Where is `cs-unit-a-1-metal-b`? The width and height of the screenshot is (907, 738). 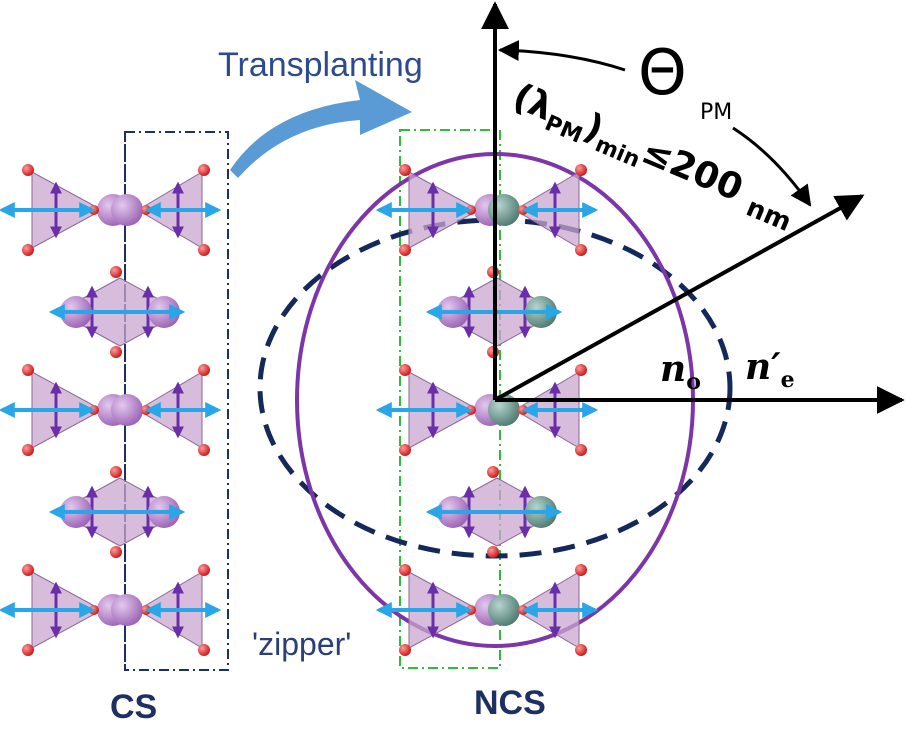
cs-unit-a-1-metal-b is located at coordinates (127, 210).